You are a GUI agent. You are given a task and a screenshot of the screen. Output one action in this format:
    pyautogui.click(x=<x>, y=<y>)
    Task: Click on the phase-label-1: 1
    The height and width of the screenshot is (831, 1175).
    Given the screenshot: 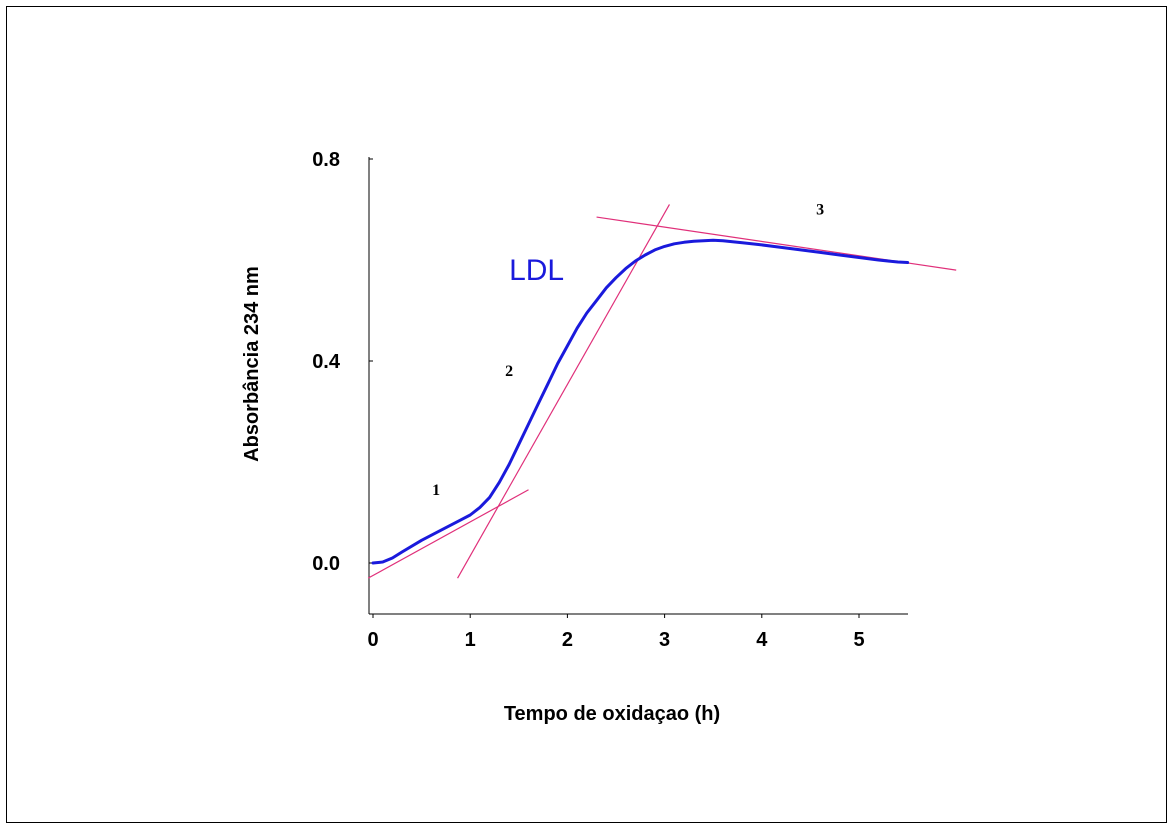 What is the action you would take?
    pyautogui.click(x=436, y=490)
    